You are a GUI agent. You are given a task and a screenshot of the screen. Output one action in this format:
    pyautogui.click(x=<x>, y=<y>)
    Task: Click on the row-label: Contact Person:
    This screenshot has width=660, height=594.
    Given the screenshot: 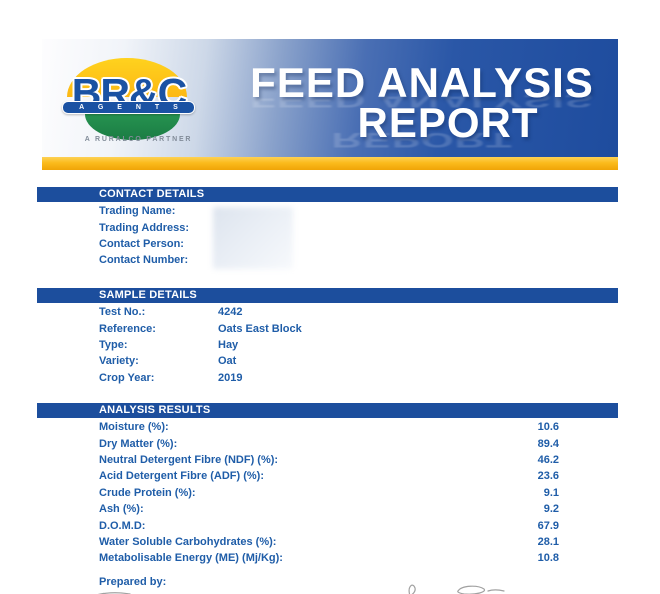 What is the action you would take?
    pyautogui.click(x=141, y=243)
    